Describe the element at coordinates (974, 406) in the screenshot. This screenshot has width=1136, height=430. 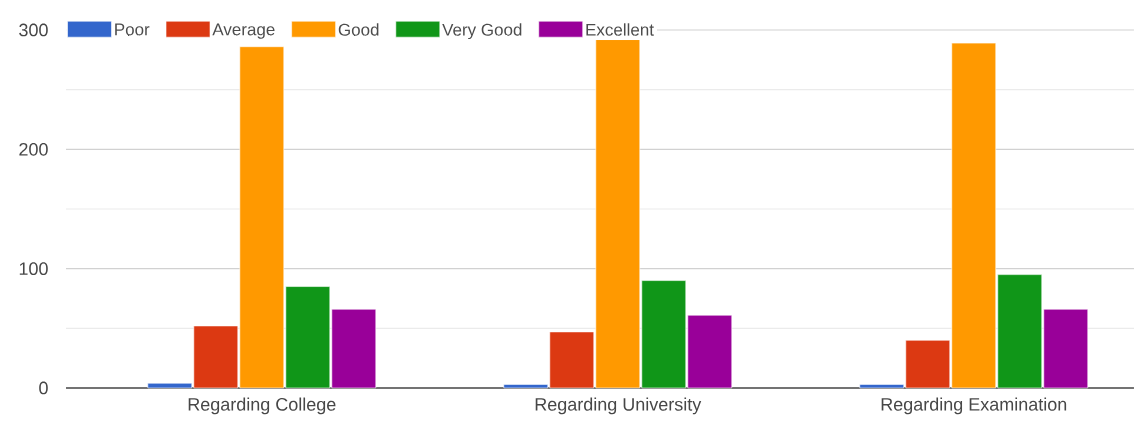
I see `x-tick-label: Regarding Examination` at that location.